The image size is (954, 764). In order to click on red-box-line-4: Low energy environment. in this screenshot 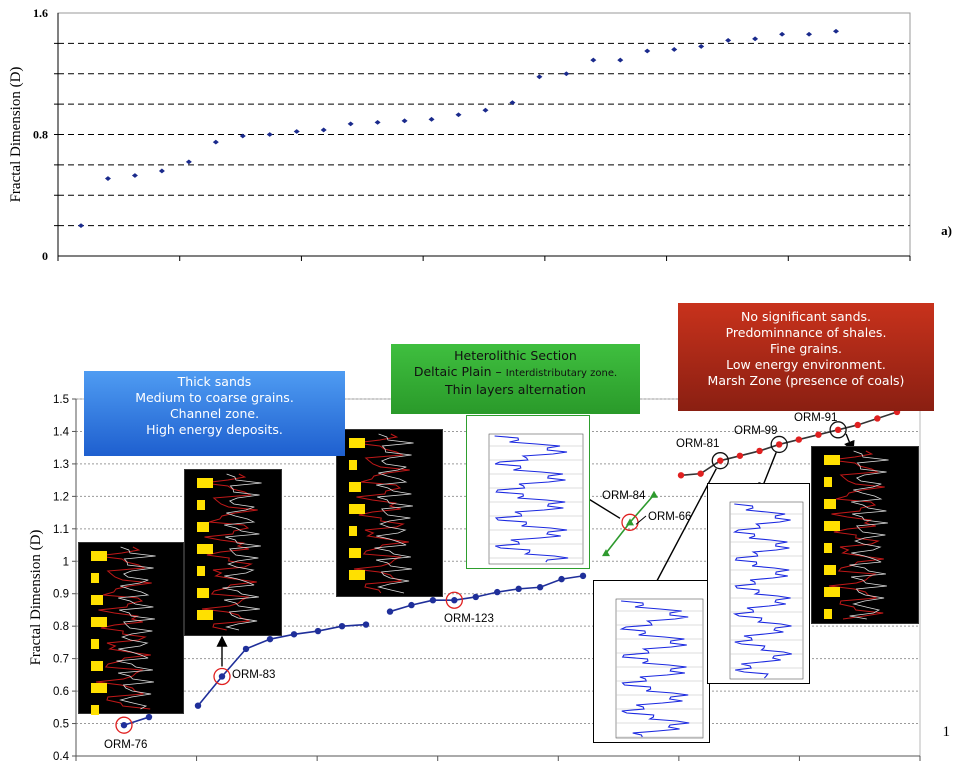, I will do `click(806, 364)`.